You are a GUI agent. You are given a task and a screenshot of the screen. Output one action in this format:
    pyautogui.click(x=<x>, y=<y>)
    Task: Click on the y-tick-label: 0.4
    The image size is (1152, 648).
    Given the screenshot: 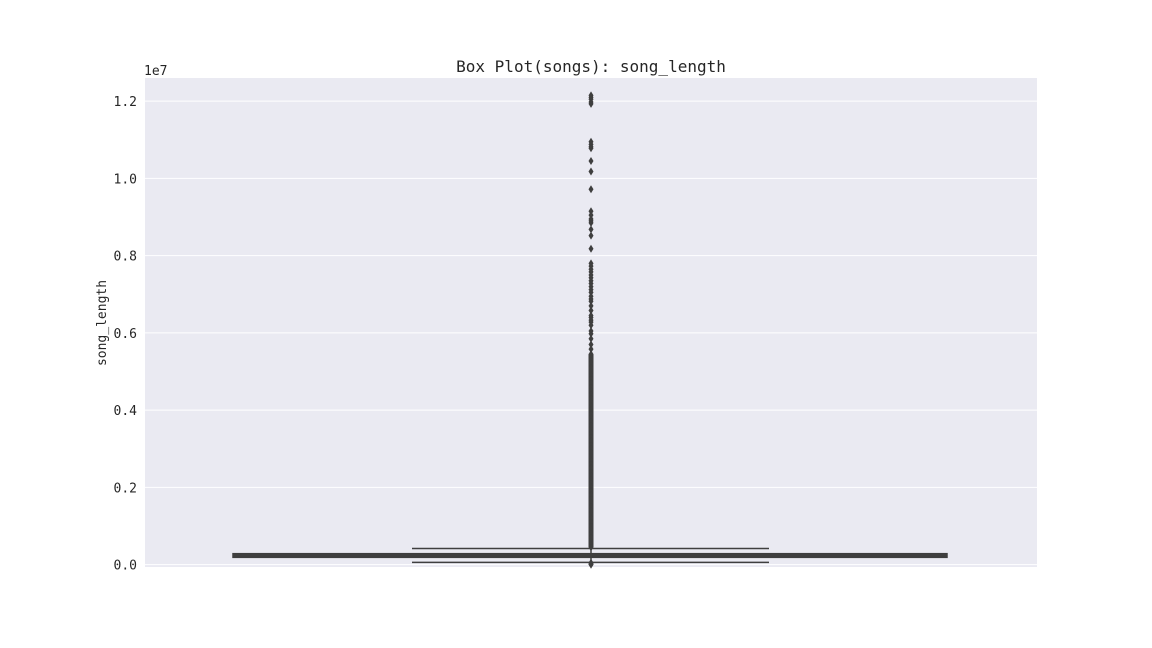 What is the action you would take?
    pyautogui.click(x=126, y=411)
    